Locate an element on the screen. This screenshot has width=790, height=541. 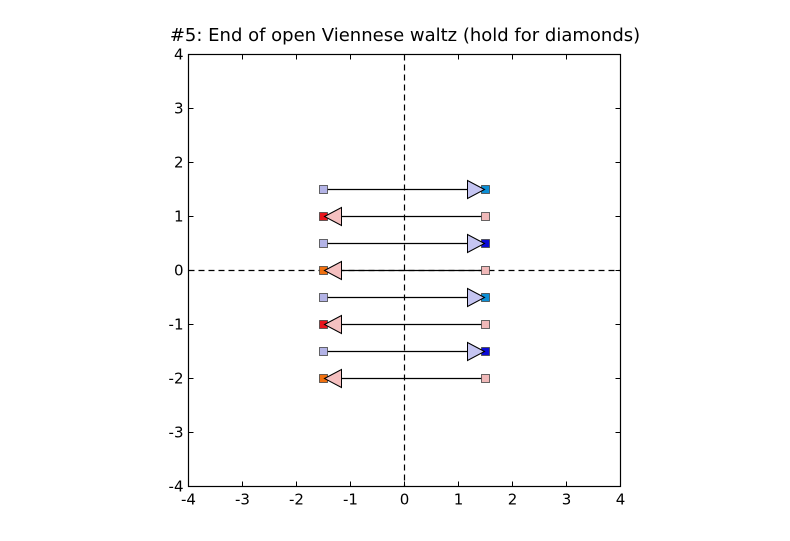
x-tick-label: 1 is located at coordinates (459, 500).